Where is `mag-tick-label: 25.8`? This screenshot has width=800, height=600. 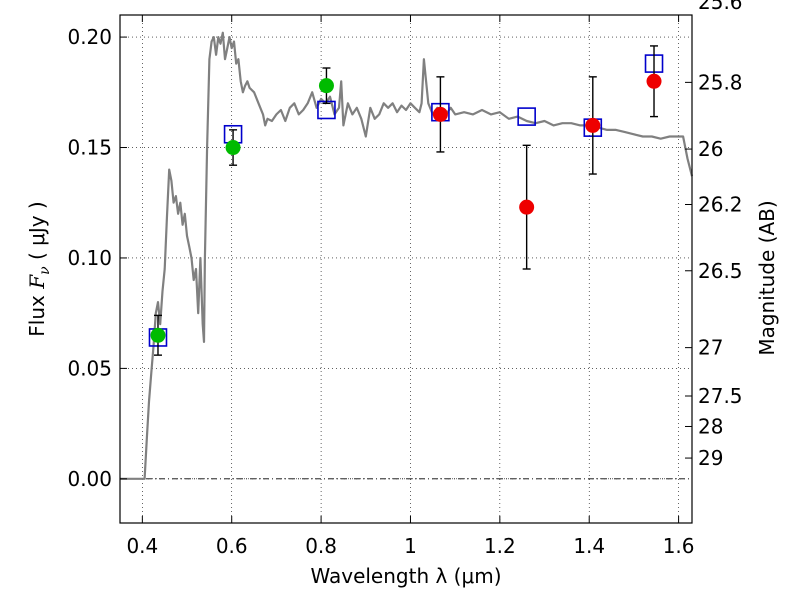
mag-tick-label: 25.8 is located at coordinates (720, 82).